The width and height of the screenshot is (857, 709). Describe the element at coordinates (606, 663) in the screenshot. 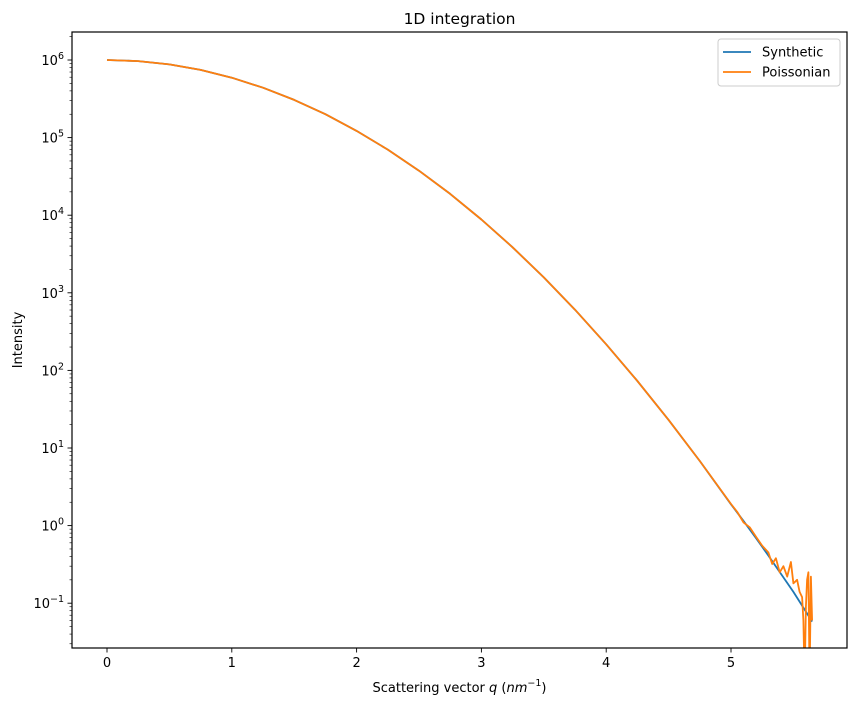

I see `x-tick-label: 4` at that location.